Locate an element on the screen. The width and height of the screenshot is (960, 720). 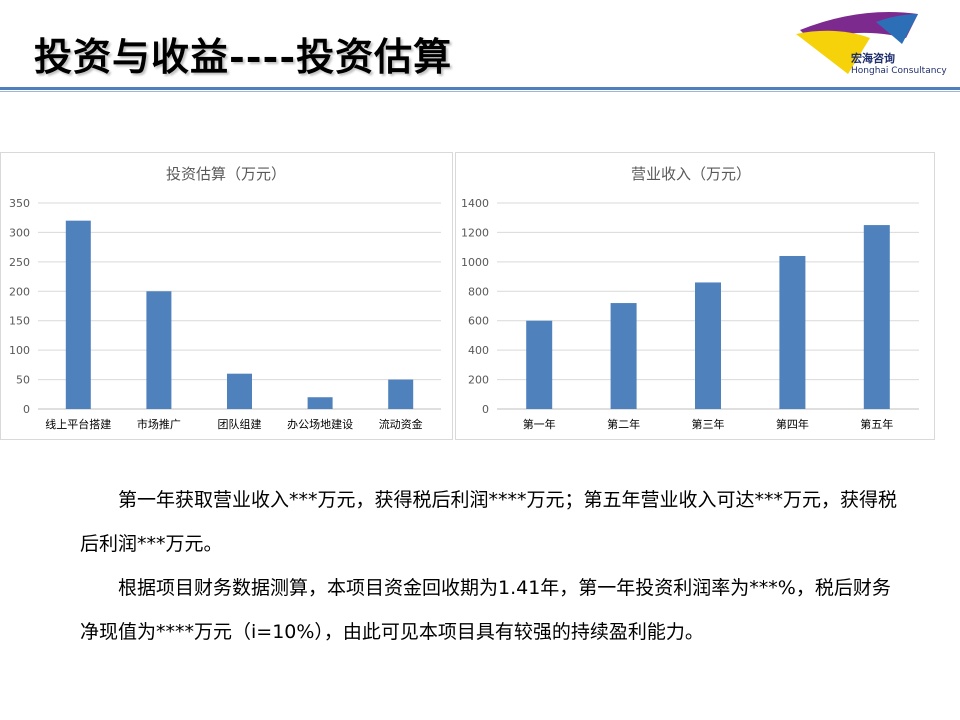
honghai-logo-icon is located at coordinates (857, 43).